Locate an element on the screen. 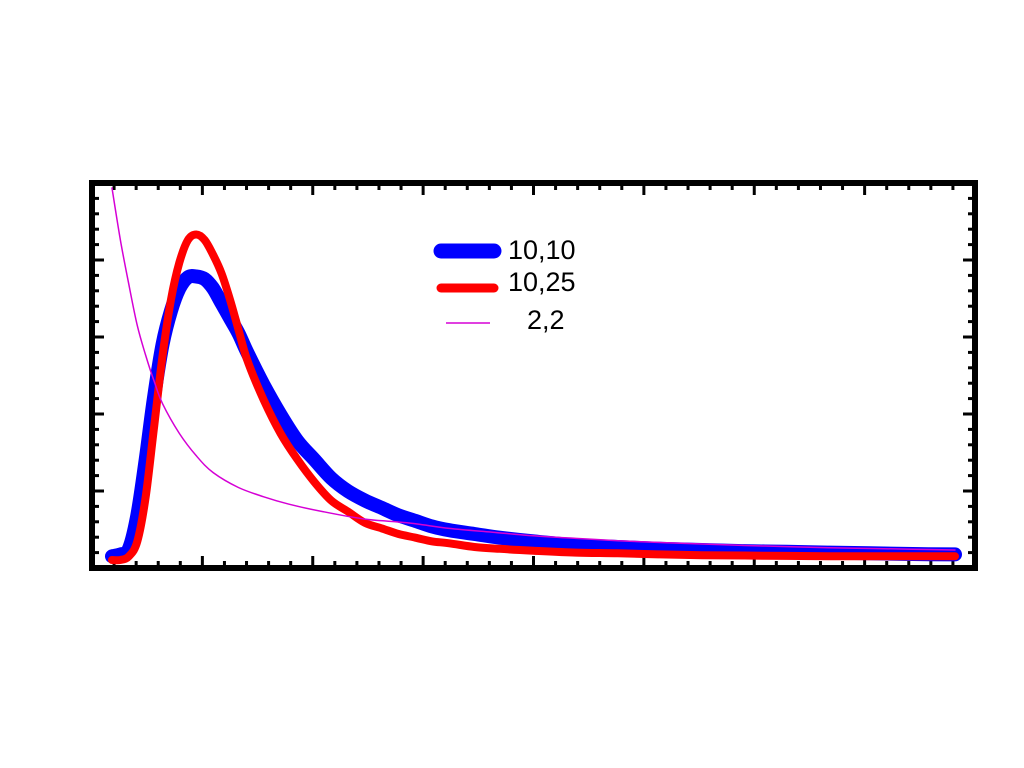 This screenshot has width=1024, height=768. legend-label-2-2: 2,2 is located at coordinates (546, 320).